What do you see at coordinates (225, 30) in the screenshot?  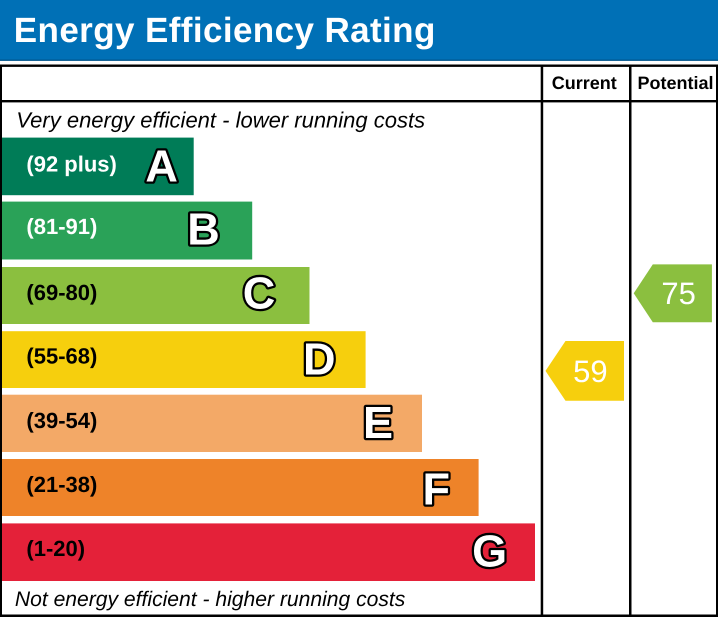 I see `svg-text: Energy Efficiency Rating` at bounding box center [225, 30].